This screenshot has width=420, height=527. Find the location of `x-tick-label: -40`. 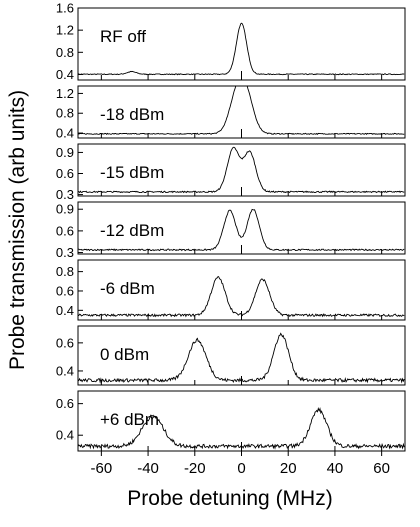

x-tick-label: -40 is located at coordinates (148, 468).